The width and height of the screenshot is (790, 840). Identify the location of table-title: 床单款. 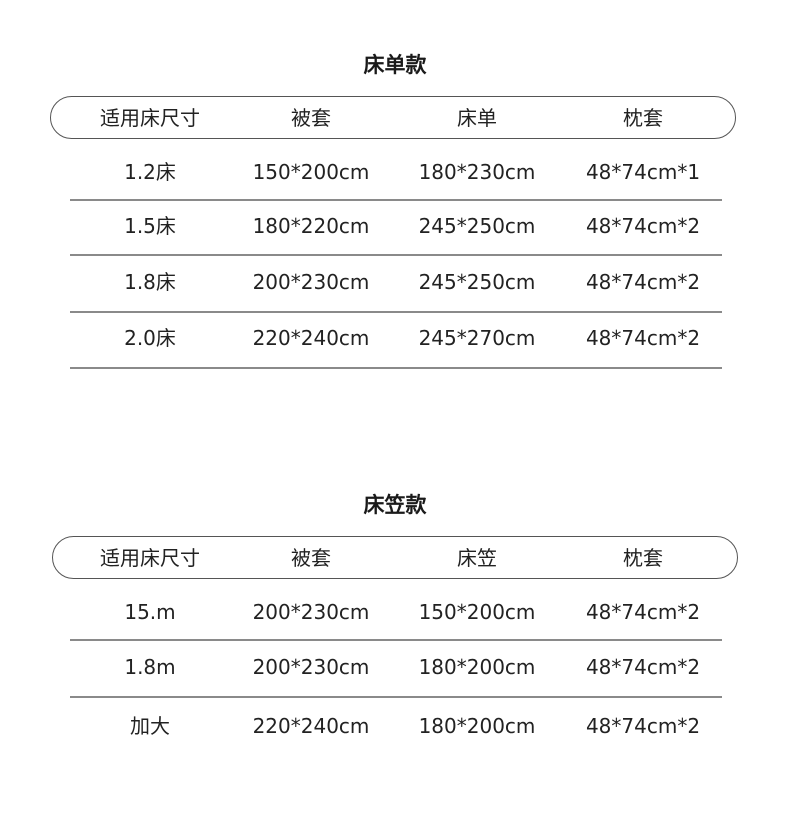
(395, 65).